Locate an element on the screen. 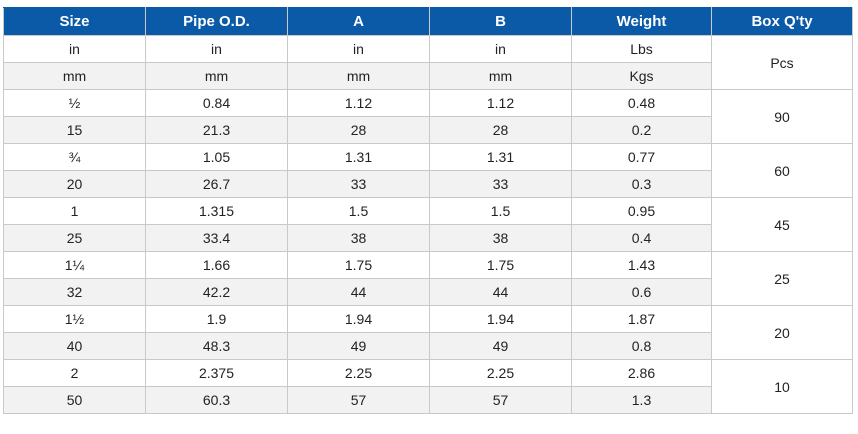 The image size is (858, 434). table-cell: 32 is located at coordinates (74, 292).